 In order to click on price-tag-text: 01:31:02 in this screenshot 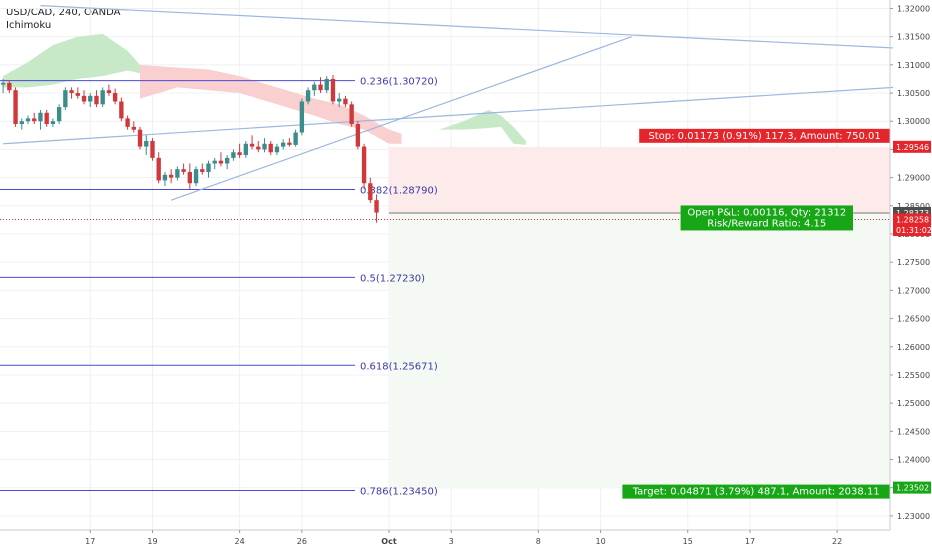, I will do `click(914, 230)`.